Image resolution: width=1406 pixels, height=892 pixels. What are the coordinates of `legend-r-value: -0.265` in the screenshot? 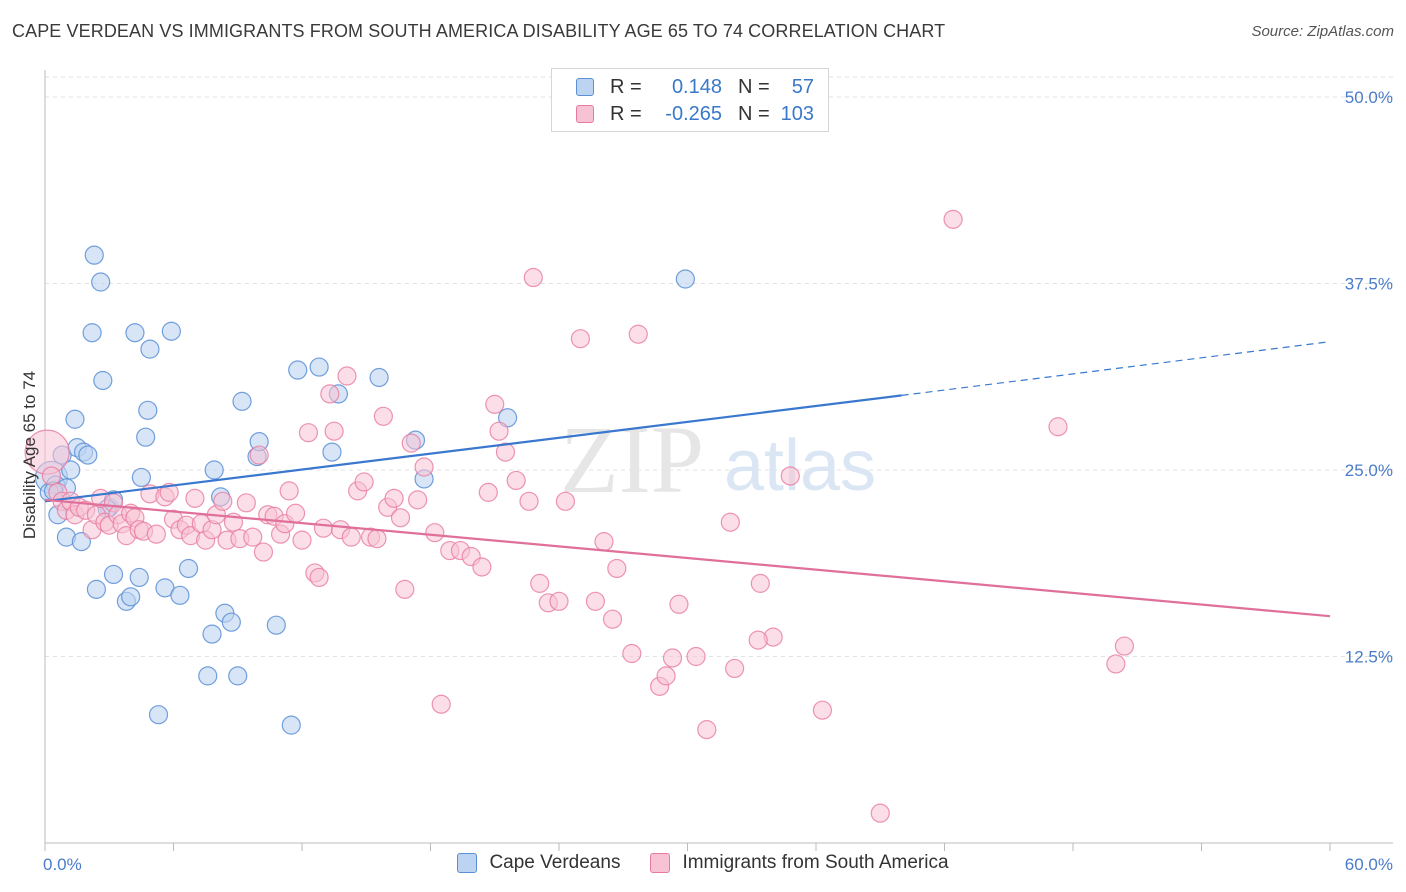 It's located at (693, 113).